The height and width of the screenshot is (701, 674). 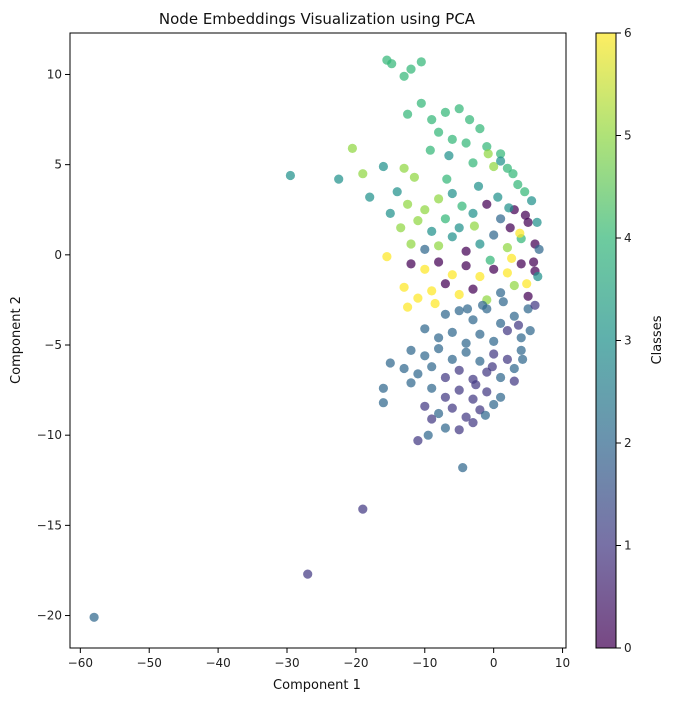 I want to click on x-tick-label: −30, so click(x=286, y=663).